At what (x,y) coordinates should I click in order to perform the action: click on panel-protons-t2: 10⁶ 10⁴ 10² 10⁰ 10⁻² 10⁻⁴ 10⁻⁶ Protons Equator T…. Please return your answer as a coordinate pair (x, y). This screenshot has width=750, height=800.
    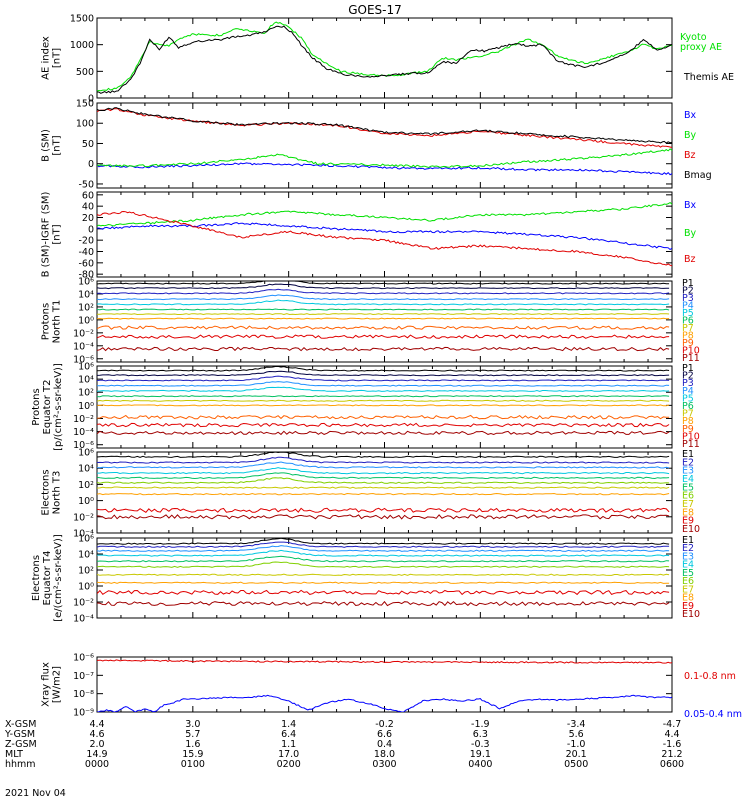
    Looking at the image, I should click on (365, 407).